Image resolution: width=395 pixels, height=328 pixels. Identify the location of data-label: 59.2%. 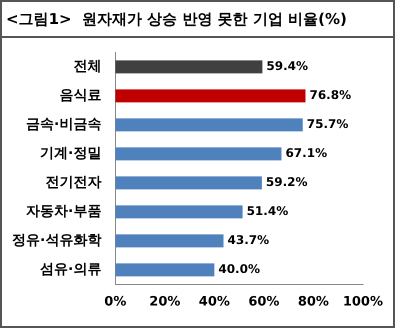
(287, 182).